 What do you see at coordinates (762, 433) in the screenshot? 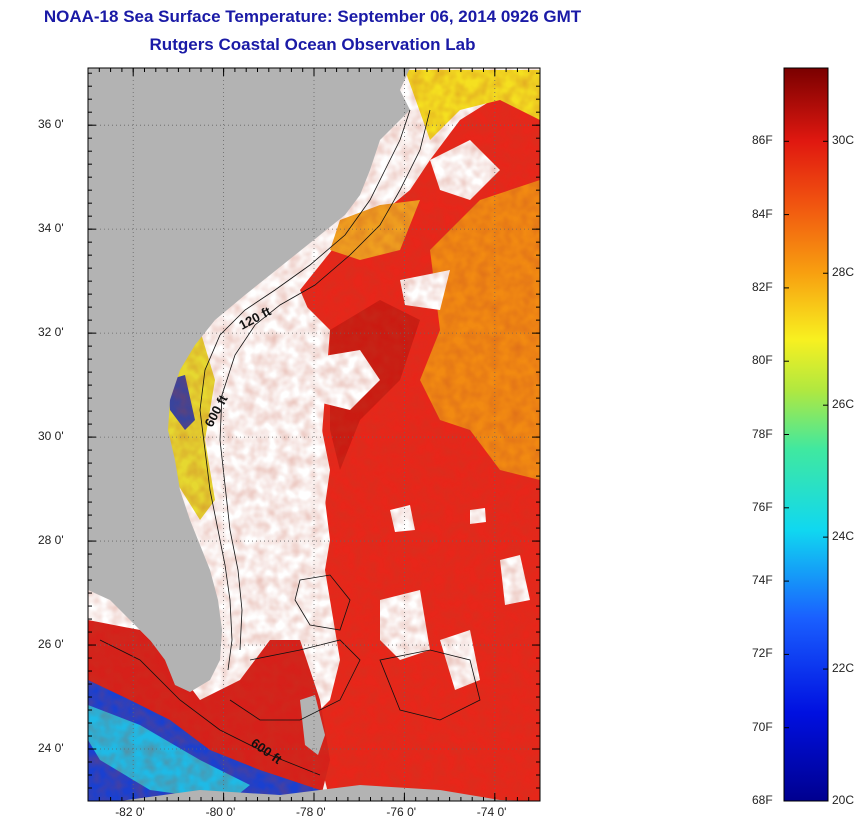
I see `colorbar-f-label: 78F` at bounding box center [762, 433].